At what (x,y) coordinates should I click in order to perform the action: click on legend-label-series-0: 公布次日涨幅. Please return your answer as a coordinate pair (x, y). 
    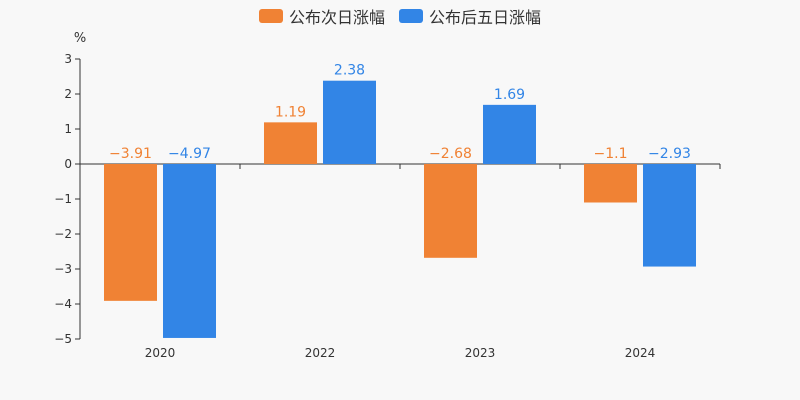
    Looking at the image, I should click on (336, 17).